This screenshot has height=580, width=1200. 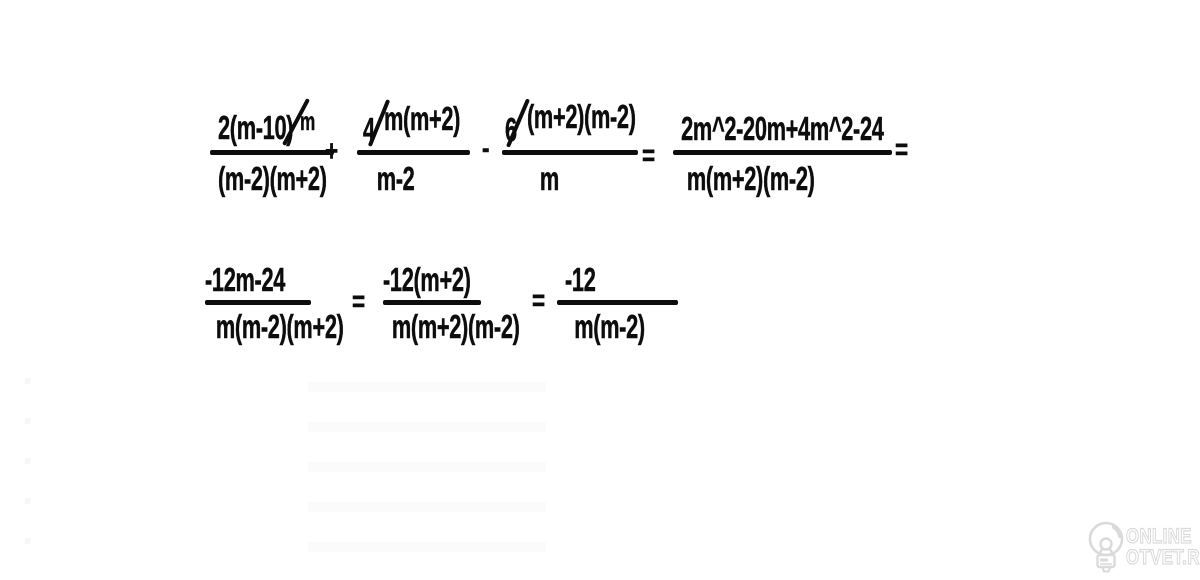 What do you see at coordinates (332, 151) in the screenshot?
I see `plus-operator: +` at bounding box center [332, 151].